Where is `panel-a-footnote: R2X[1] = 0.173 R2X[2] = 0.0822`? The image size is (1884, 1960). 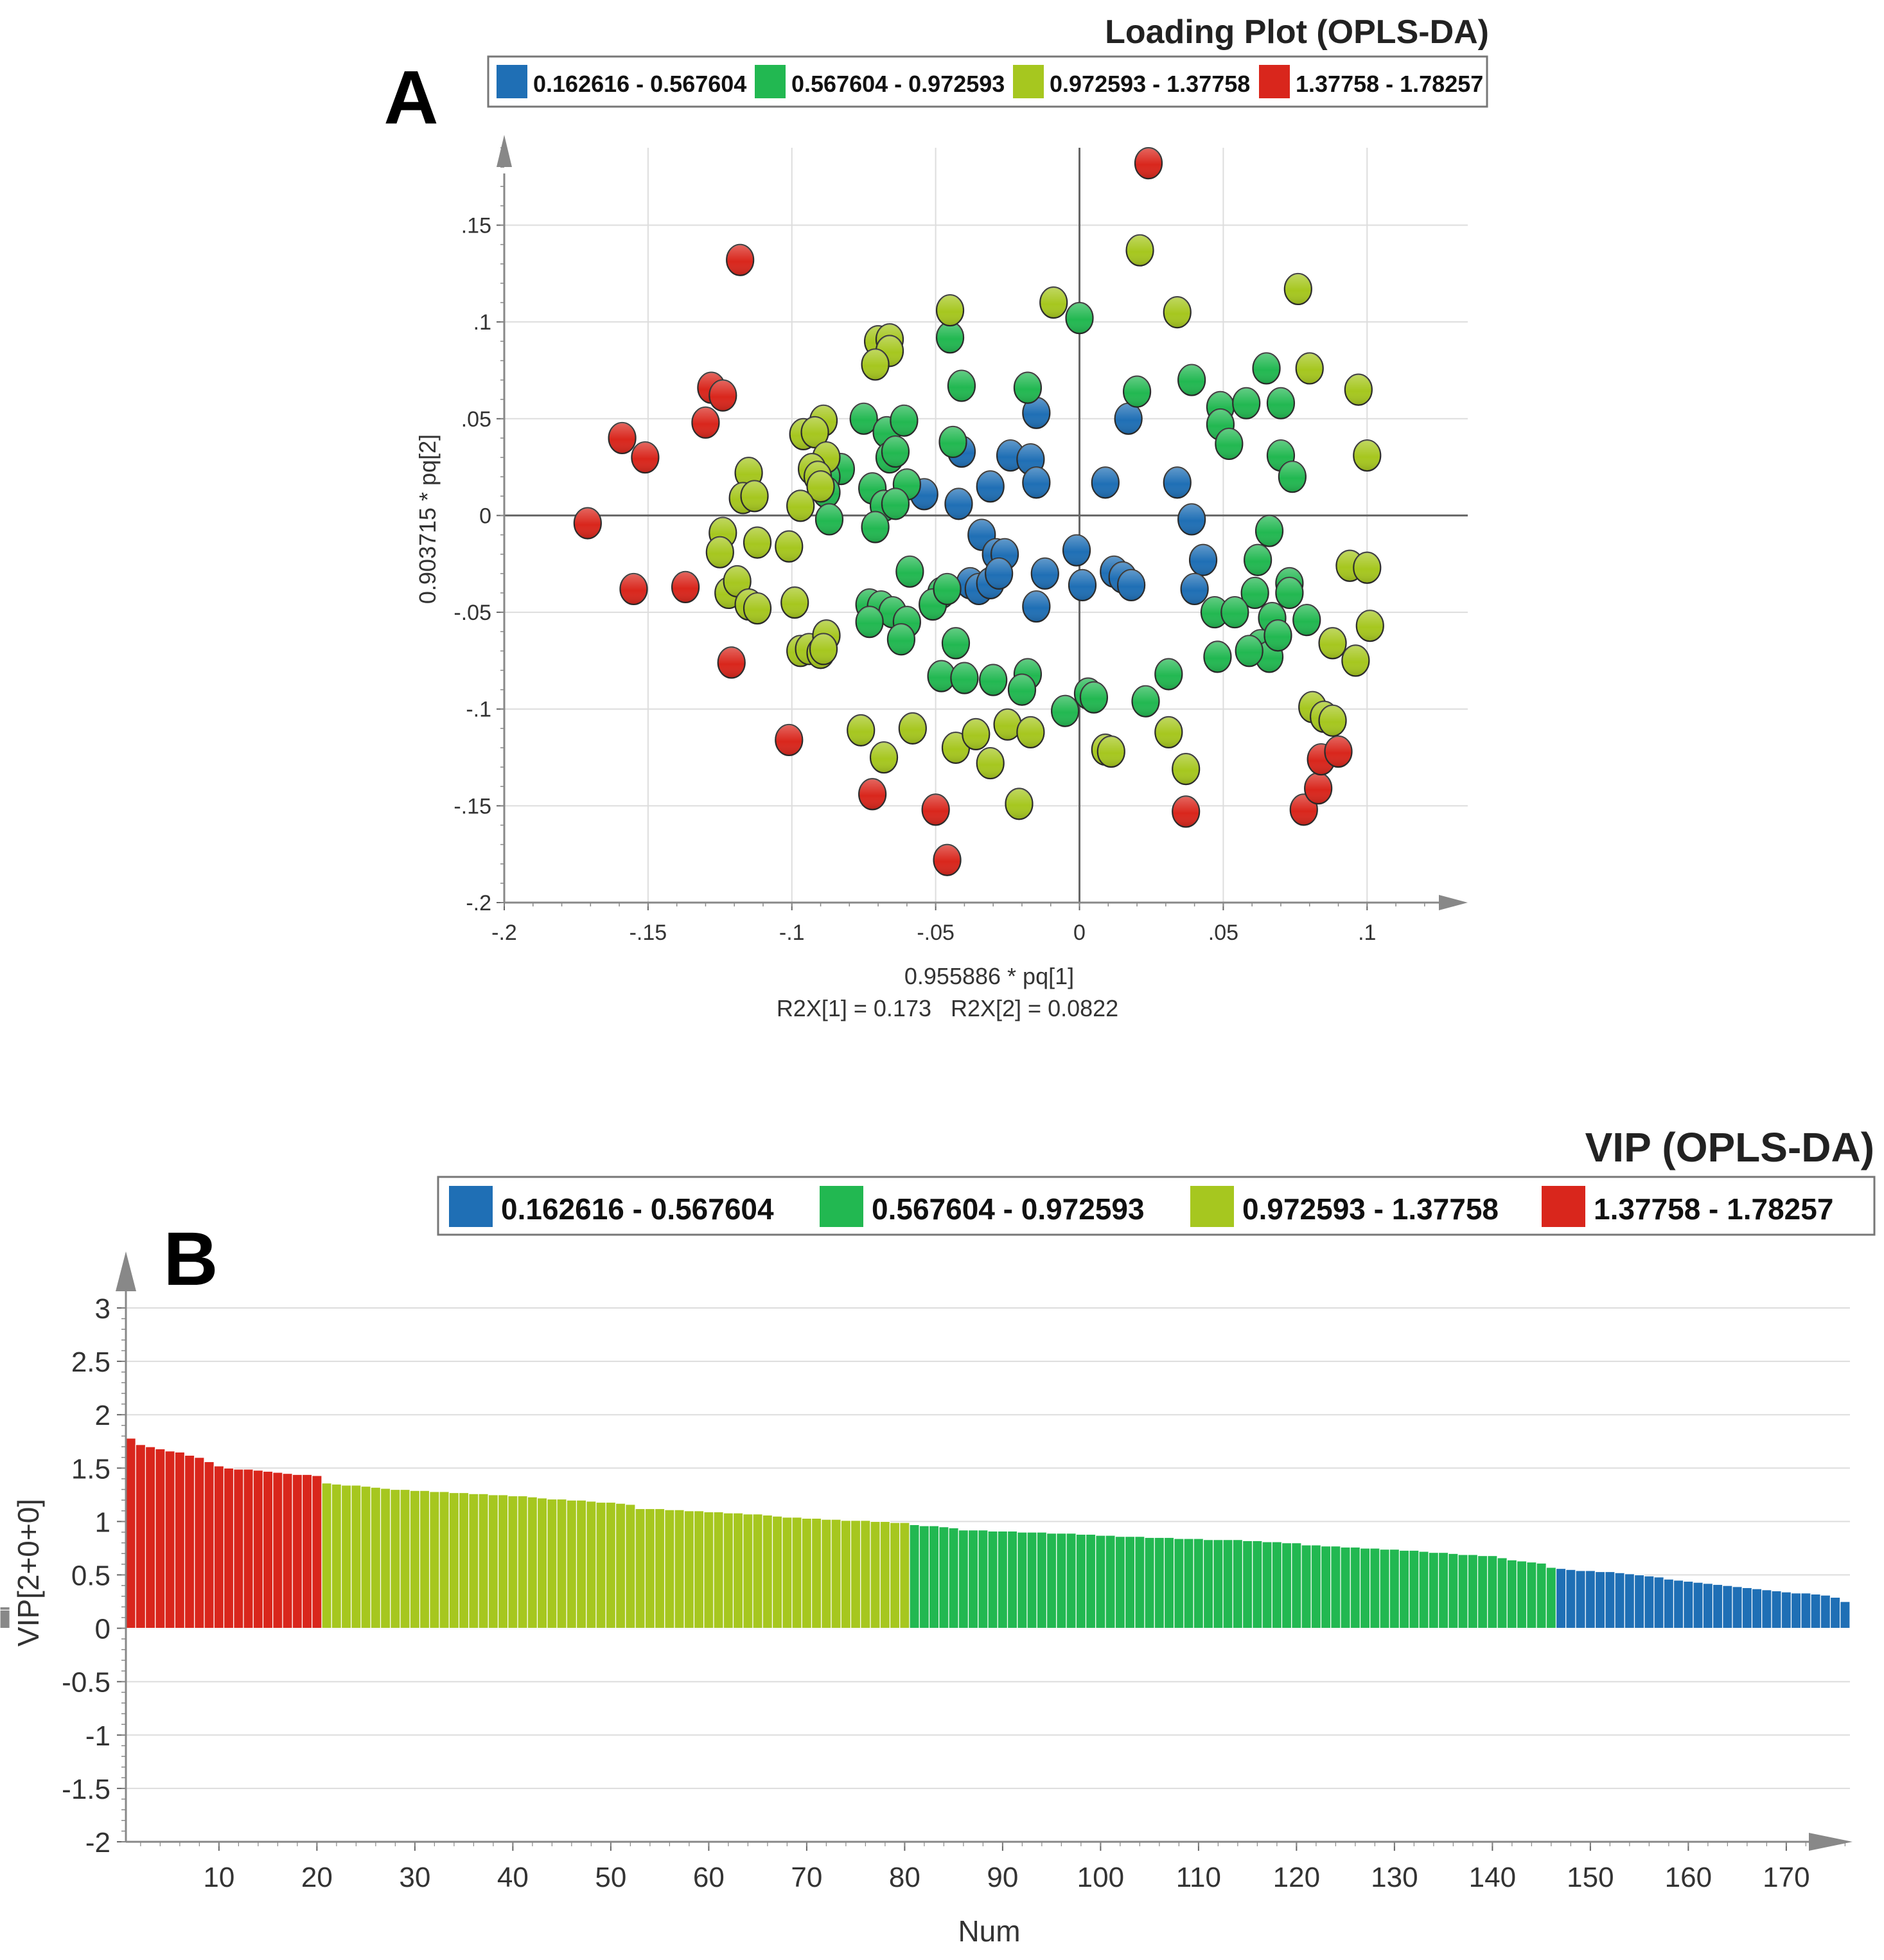
panel-a-footnote: R2X[1] = 0.173 R2X[2] = 0.0822 is located at coordinates (948, 1008).